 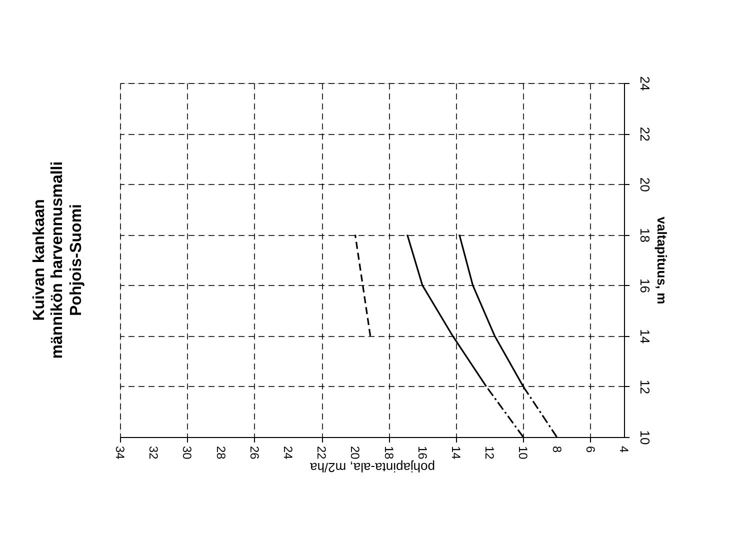 I want to click on x-tick-label: 24, so click(x=288, y=453).